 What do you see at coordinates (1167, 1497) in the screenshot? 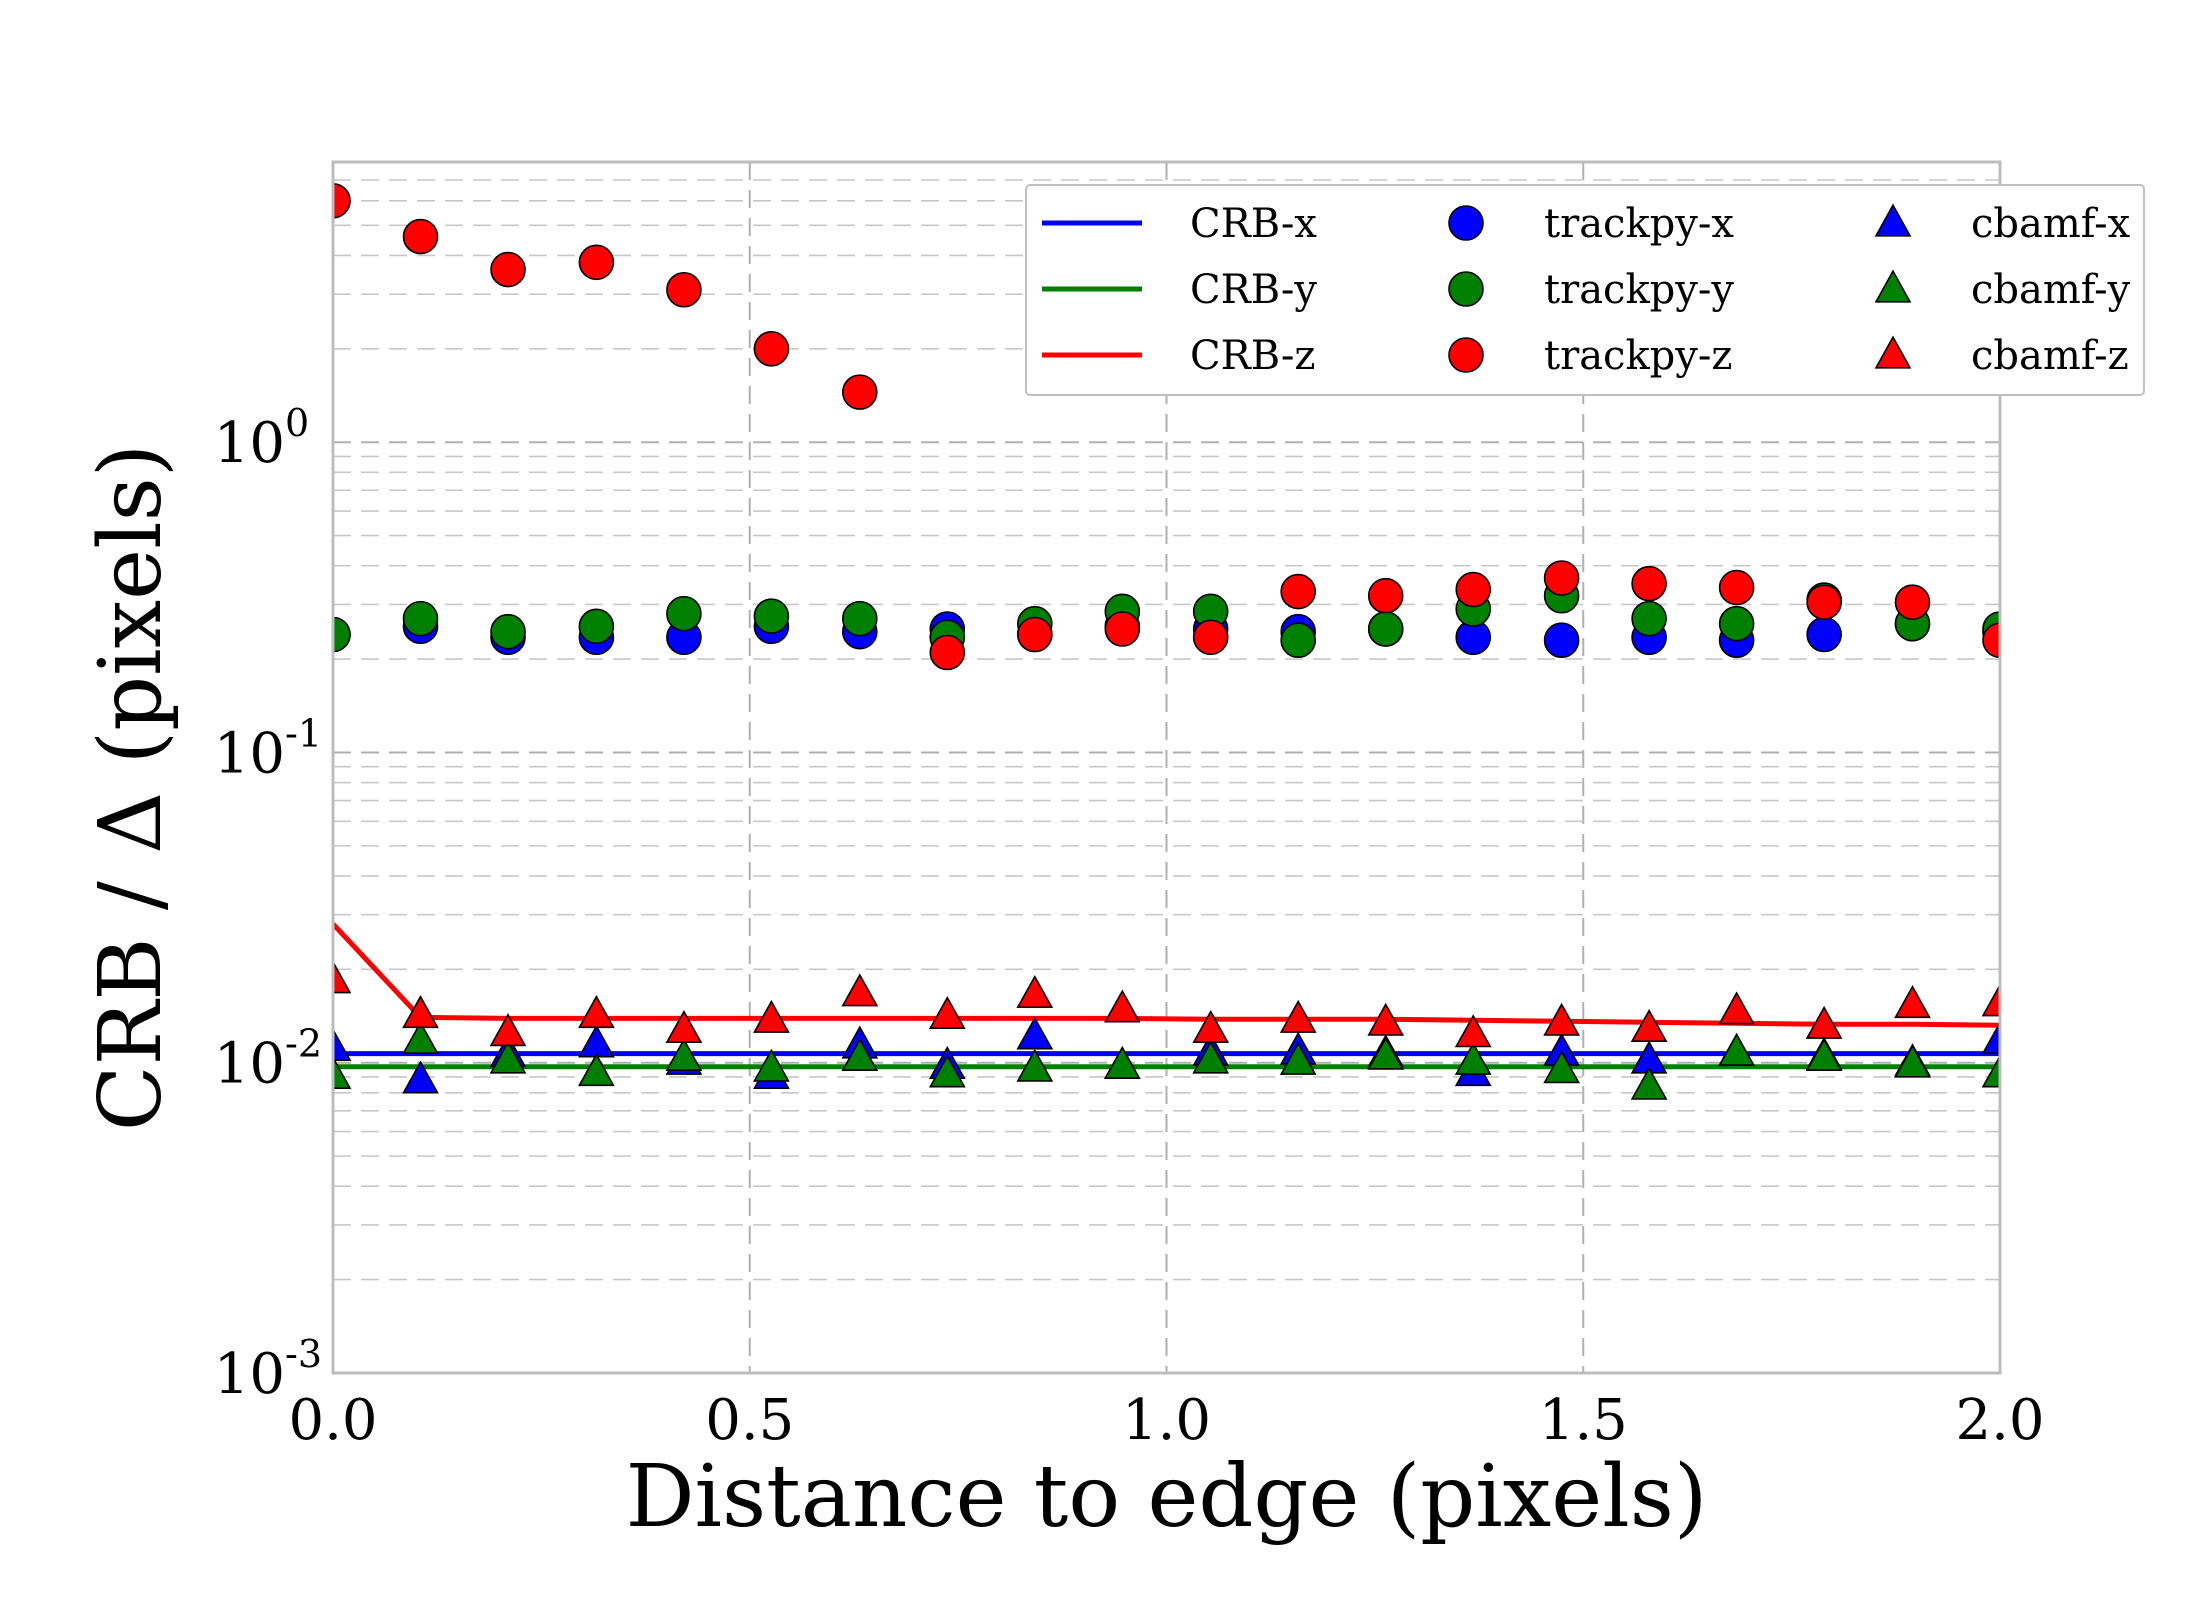
I see `x-axis-label: Distance to edge (pixels)` at bounding box center [1167, 1497].